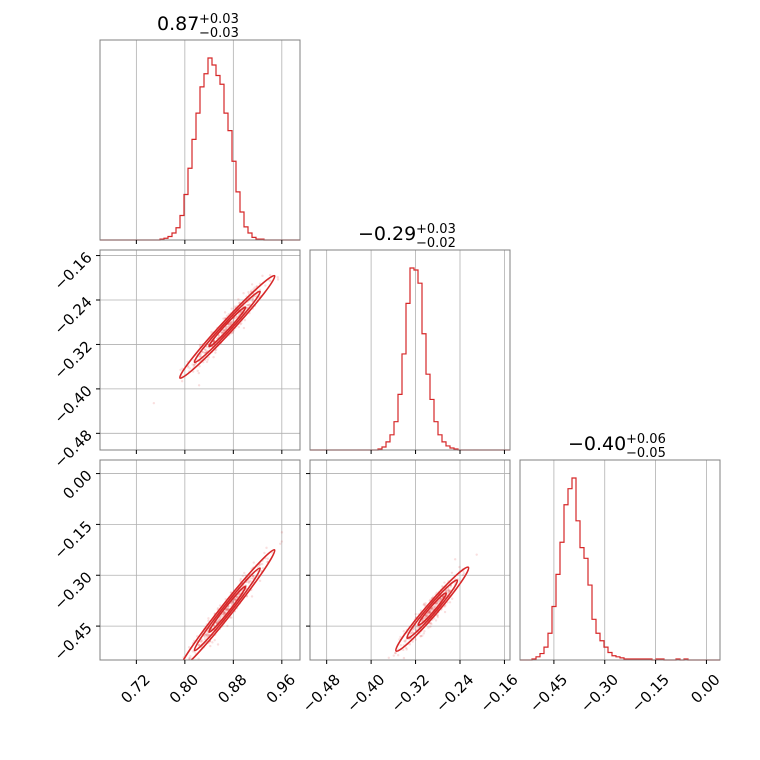 The image size is (760, 760). Describe the element at coordinates (135, 689) in the screenshot. I see `xtick-label-0-0: 0.72` at that location.